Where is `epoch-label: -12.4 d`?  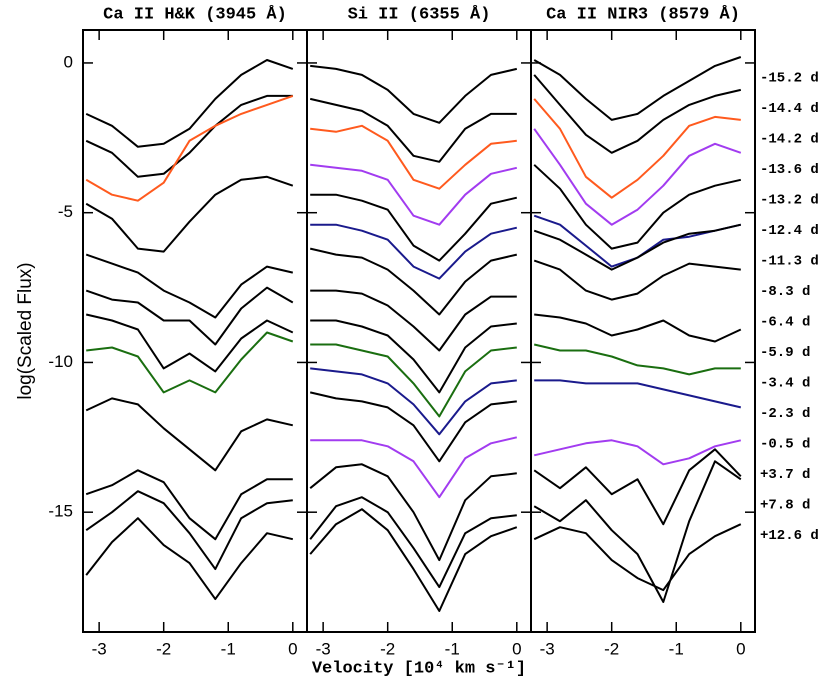
epoch-label: -12.4 d is located at coordinates (789, 231).